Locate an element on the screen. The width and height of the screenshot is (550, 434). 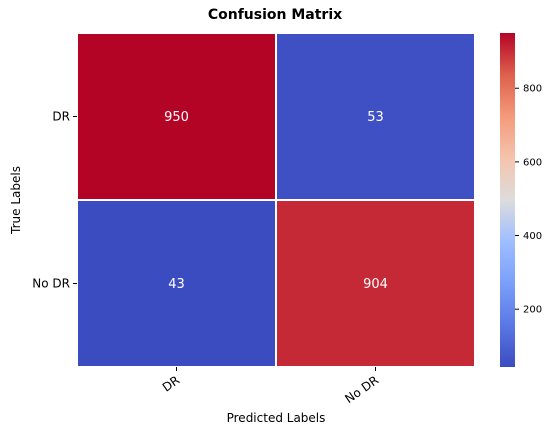
x-axis-label: Predicted Labels is located at coordinates (276, 418).